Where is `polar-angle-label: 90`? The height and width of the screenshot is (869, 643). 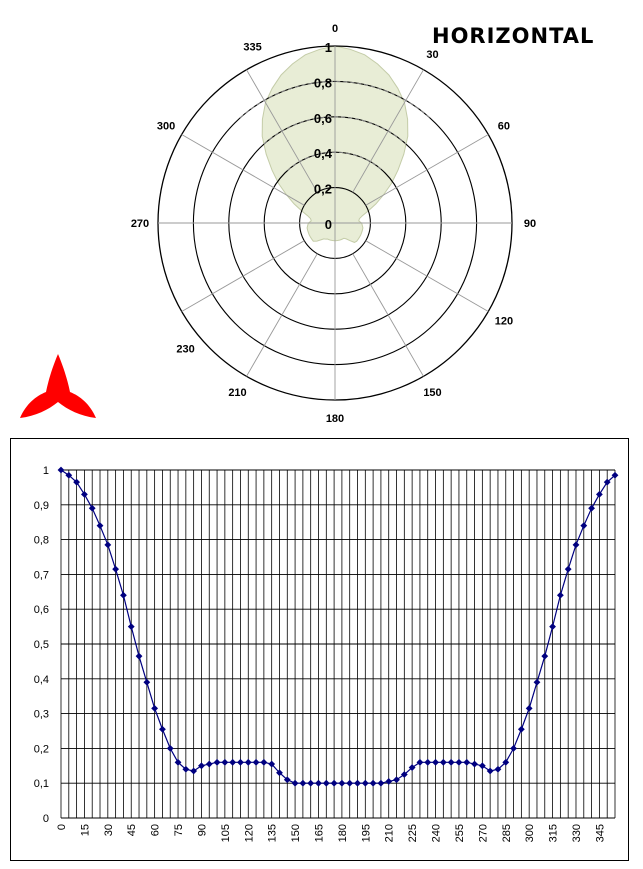 polar-angle-label: 90 is located at coordinates (530, 224).